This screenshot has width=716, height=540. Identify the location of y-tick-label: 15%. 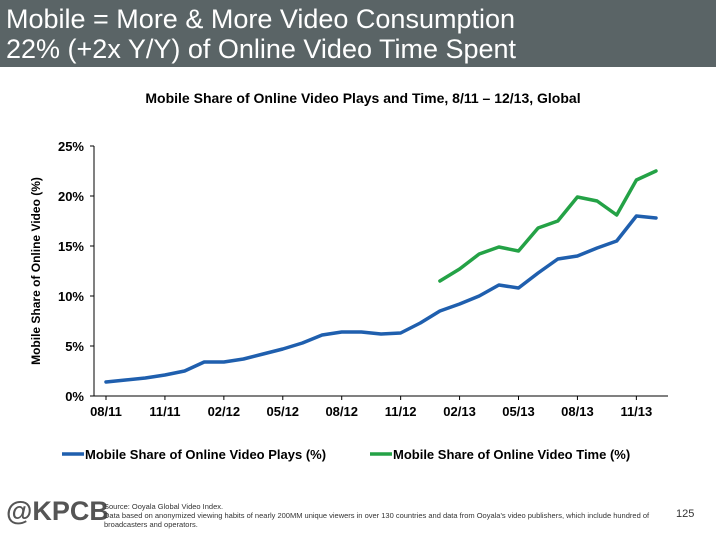
(71, 246).